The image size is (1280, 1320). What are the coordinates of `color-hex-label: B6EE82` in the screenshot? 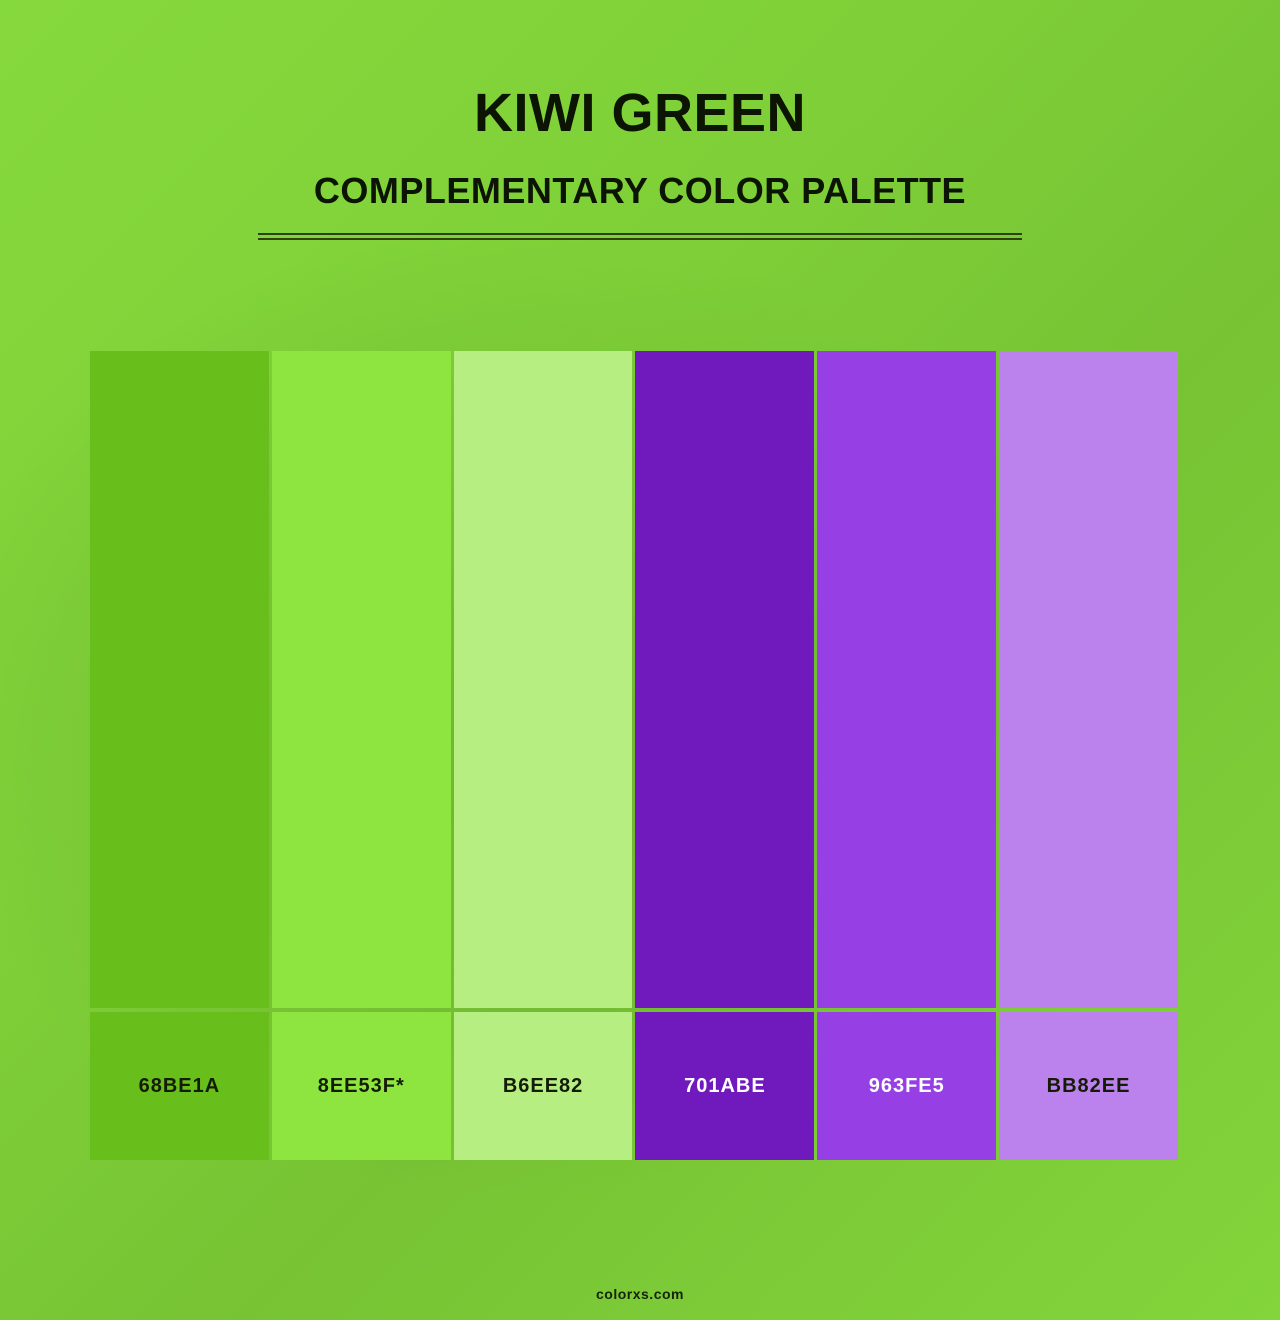 It's located at (543, 1085).